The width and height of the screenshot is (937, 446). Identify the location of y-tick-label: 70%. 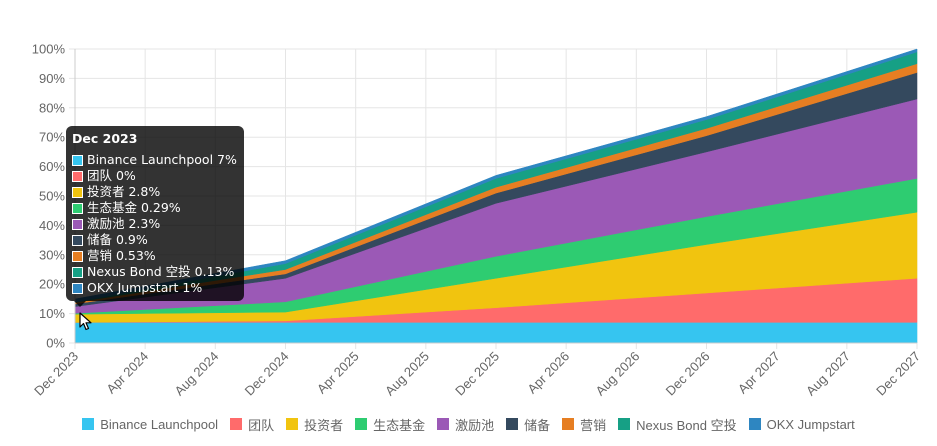
(52, 137).